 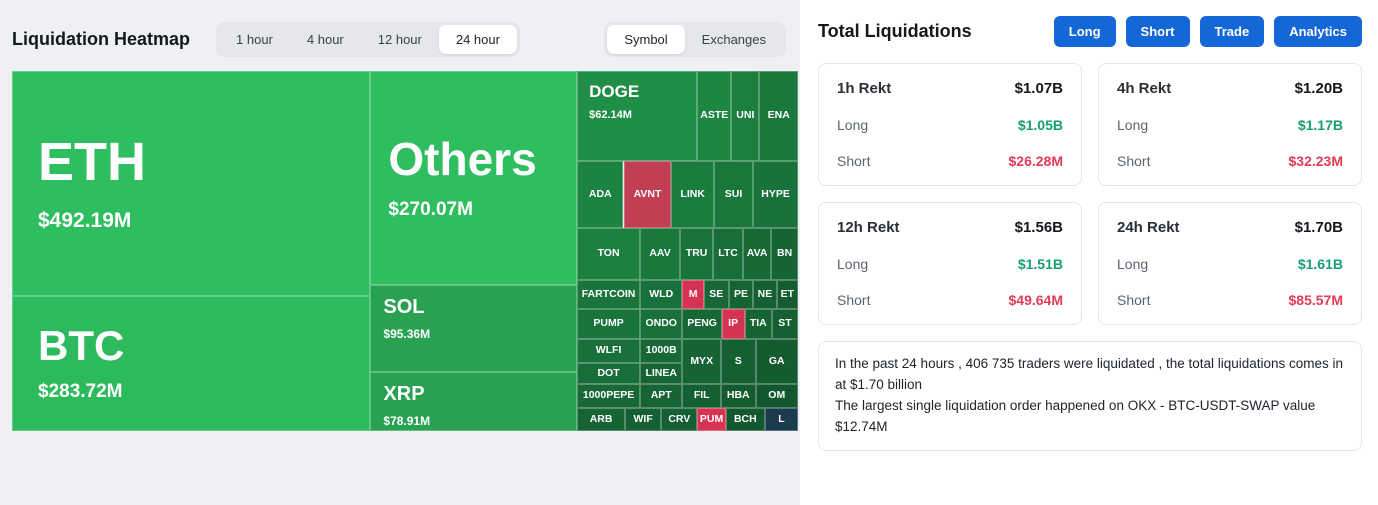 I want to click on tile-symbol: DOT, so click(x=608, y=372).